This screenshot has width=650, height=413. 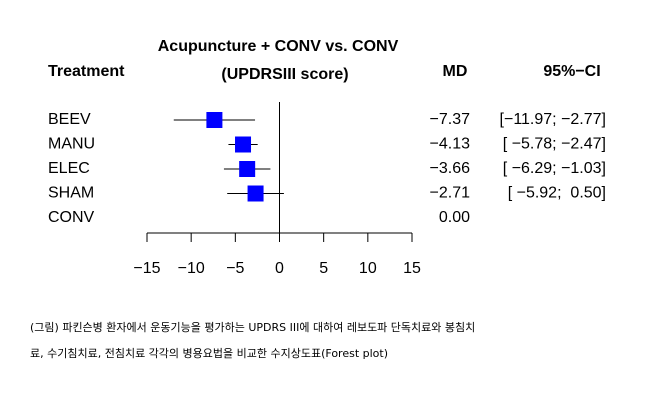 What do you see at coordinates (454, 217) in the screenshot?
I see `value-label: 0.00` at bounding box center [454, 217].